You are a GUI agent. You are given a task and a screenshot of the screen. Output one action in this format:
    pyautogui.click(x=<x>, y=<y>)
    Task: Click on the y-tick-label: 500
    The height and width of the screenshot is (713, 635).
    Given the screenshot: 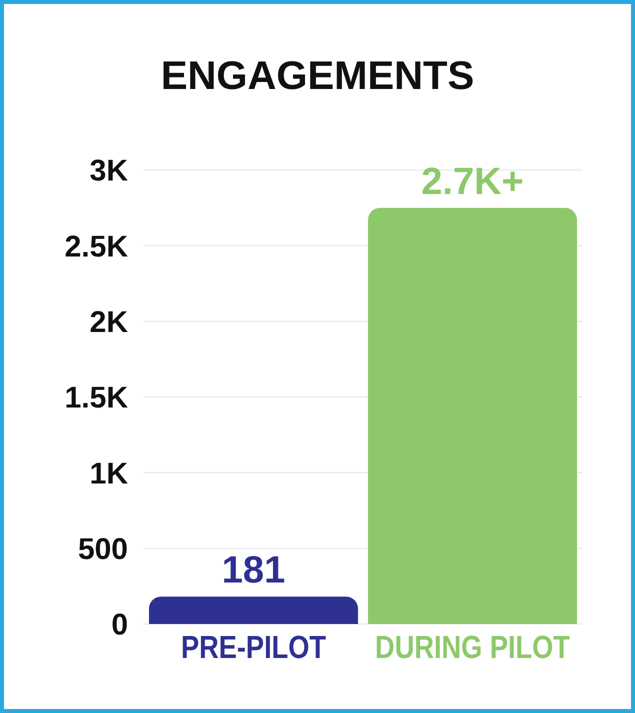 What is the action you would take?
    pyautogui.click(x=103, y=549)
    